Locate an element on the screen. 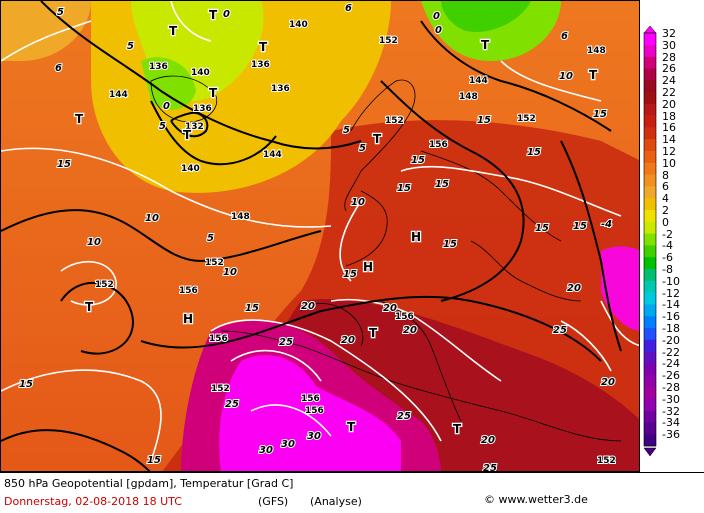 Image resolution: width=704 pixels, height=513 pixels. colorbar-frame is located at coordinates (650, 239).